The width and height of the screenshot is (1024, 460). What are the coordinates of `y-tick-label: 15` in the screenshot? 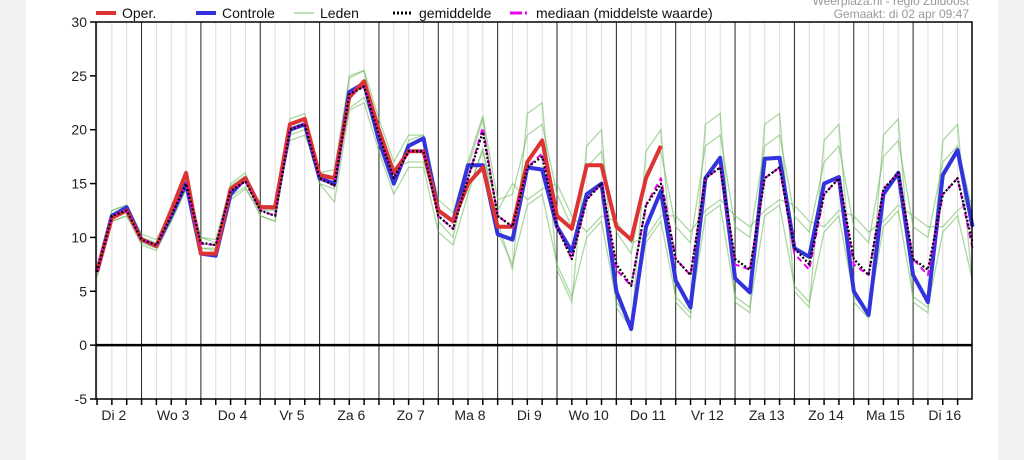 It's located at (79, 184).